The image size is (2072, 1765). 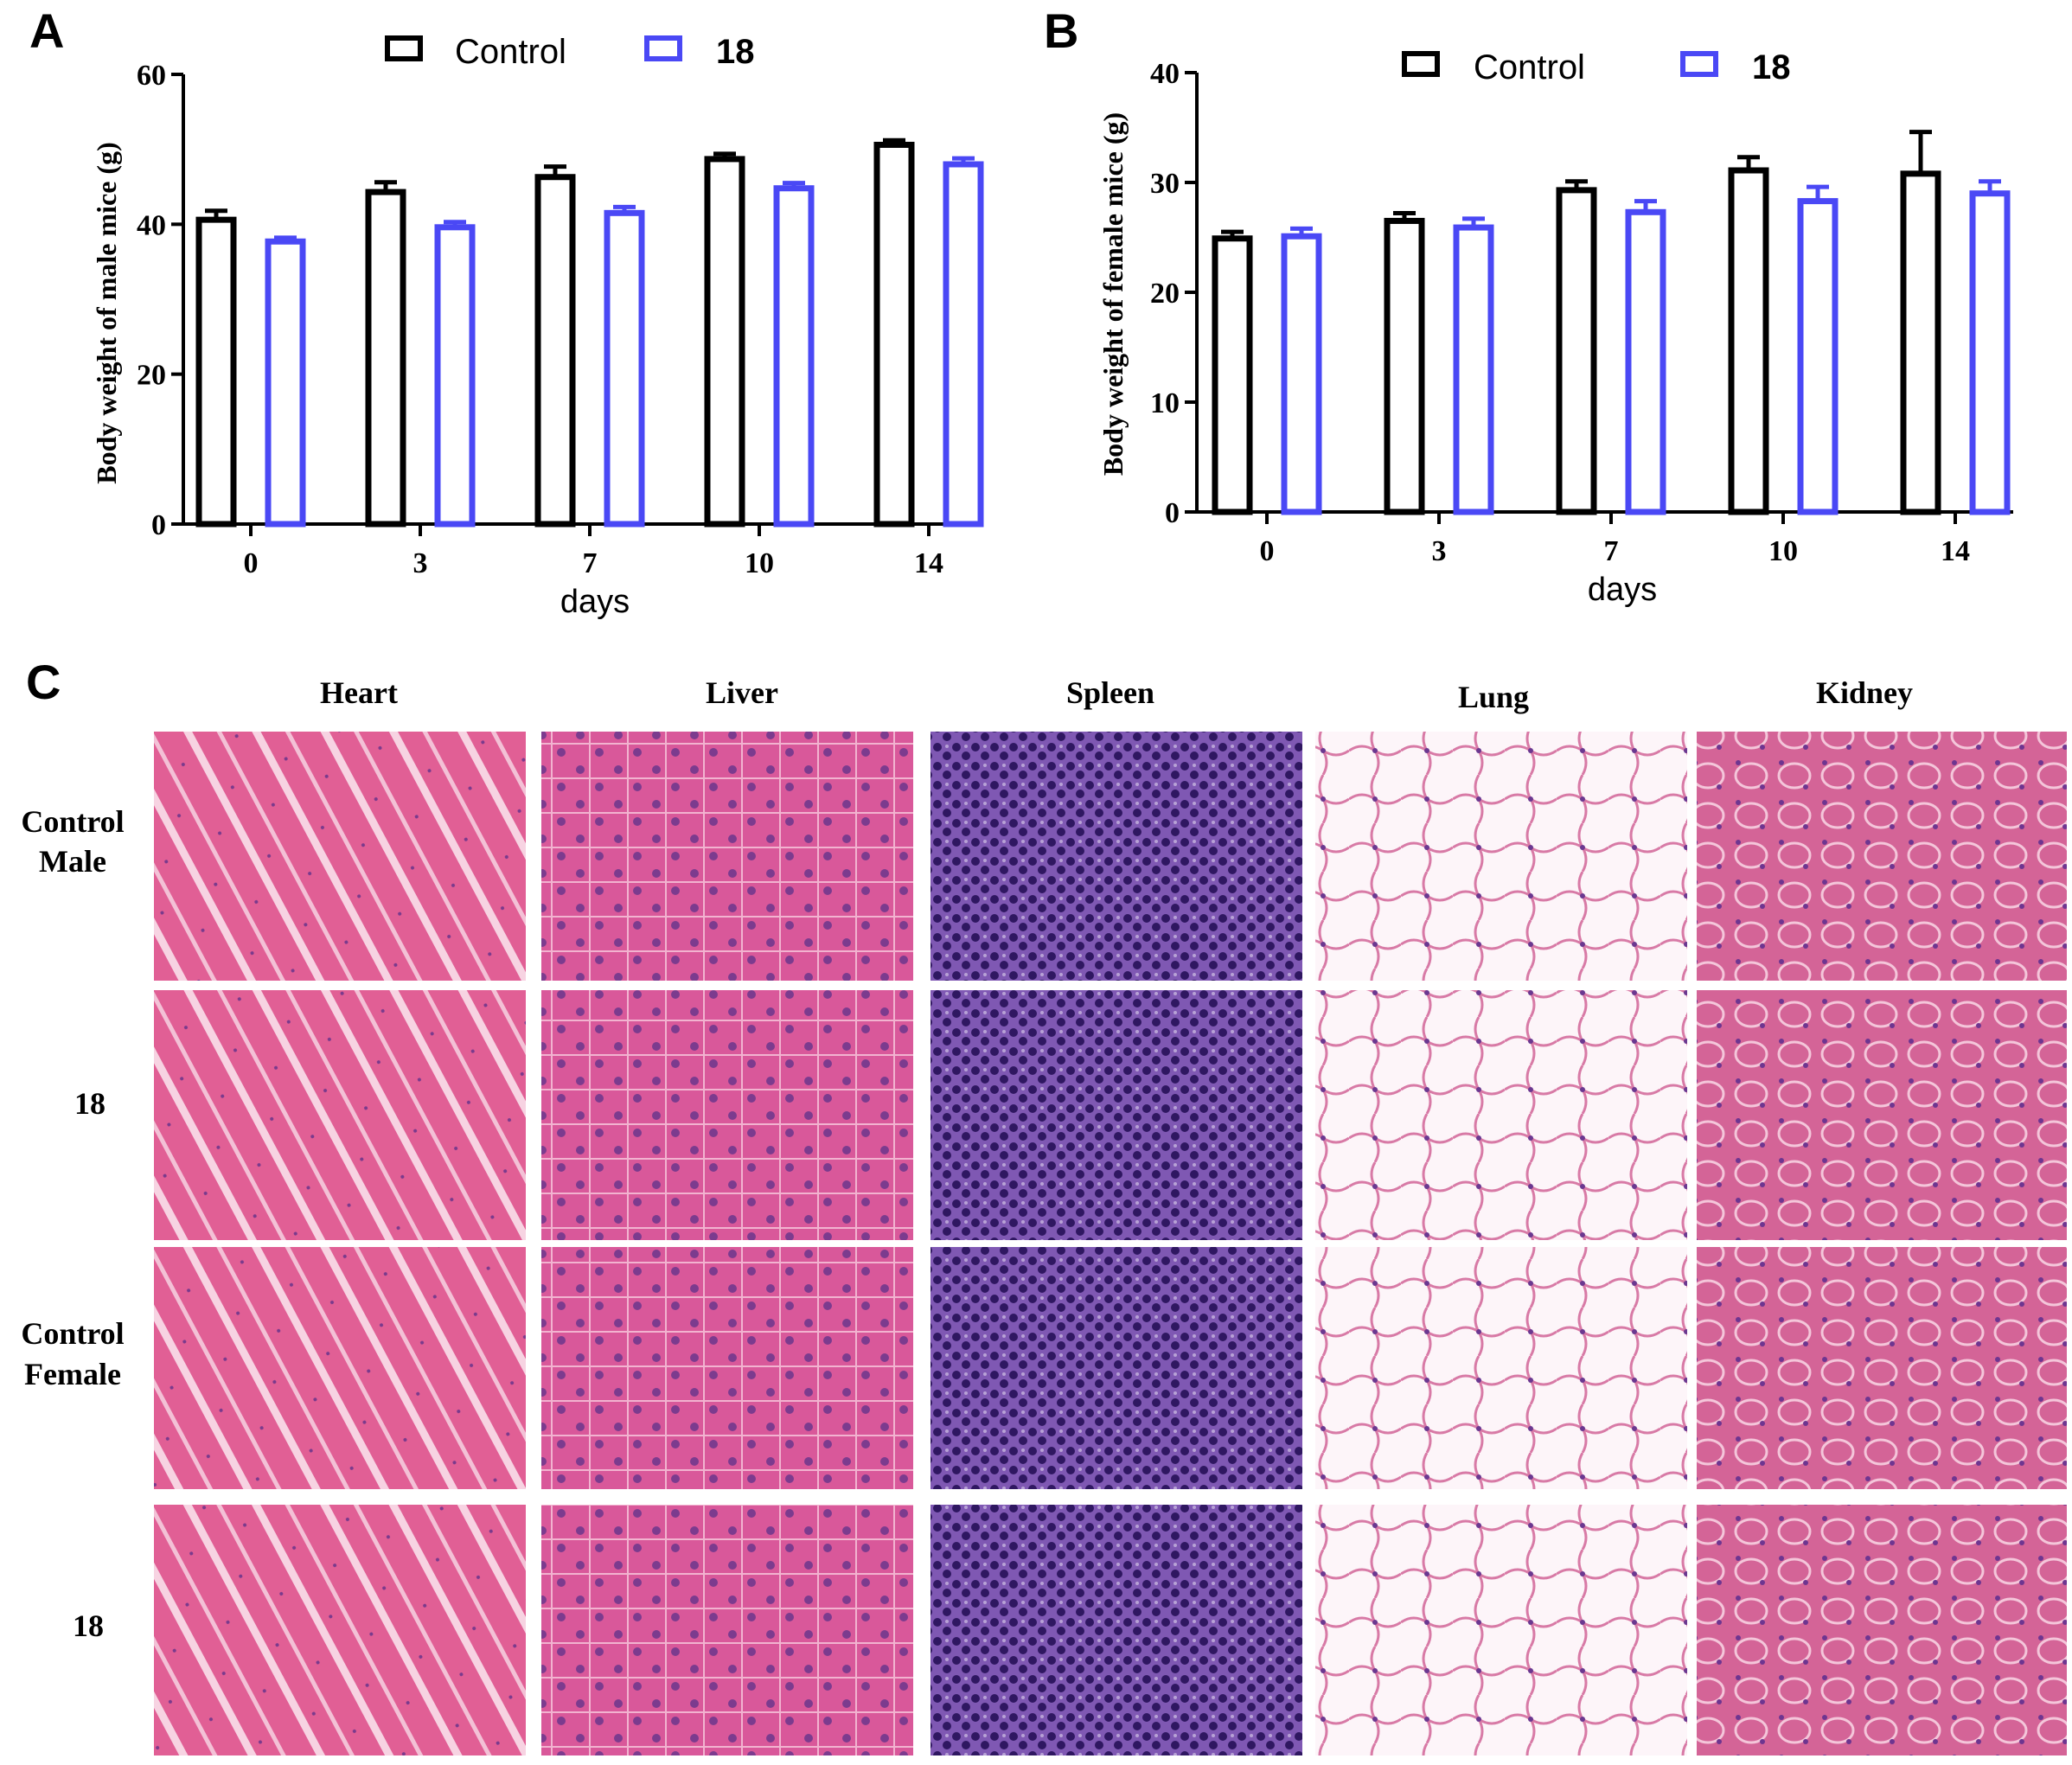 I want to click on histology-image-spleen-row4, so click(x=1116, y=1630).